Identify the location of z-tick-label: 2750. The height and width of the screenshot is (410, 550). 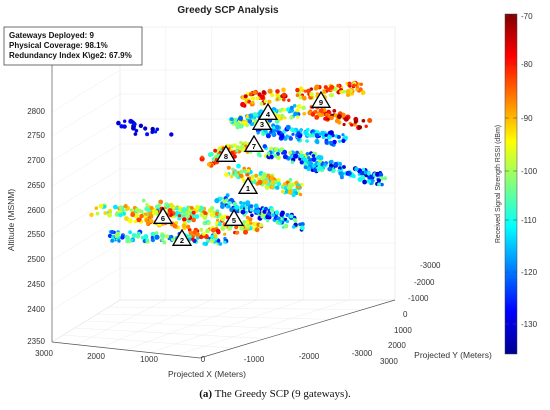
(36, 135).